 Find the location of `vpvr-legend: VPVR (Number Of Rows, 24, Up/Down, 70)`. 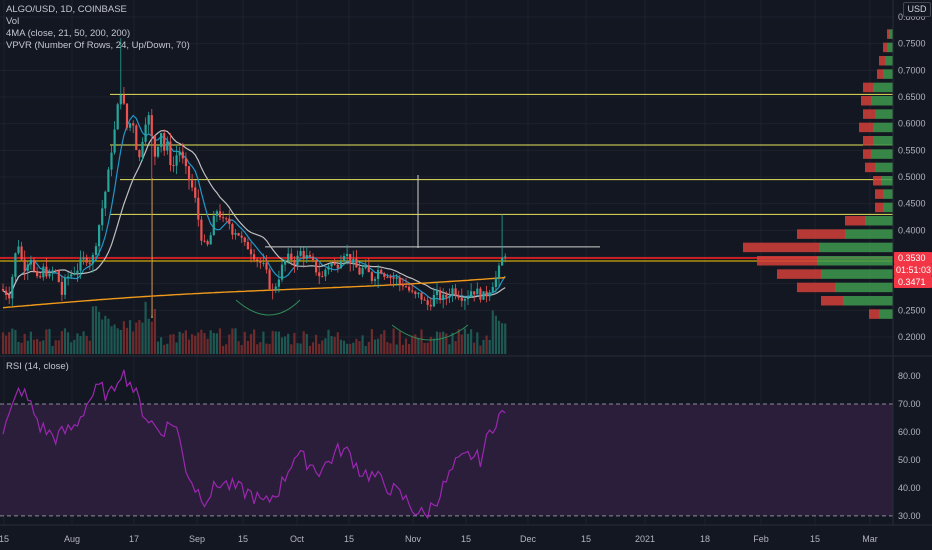

vpvr-legend: VPVR (Number Of Rows, 24, Up/Down, 70) is located at coordinates (98, 45).